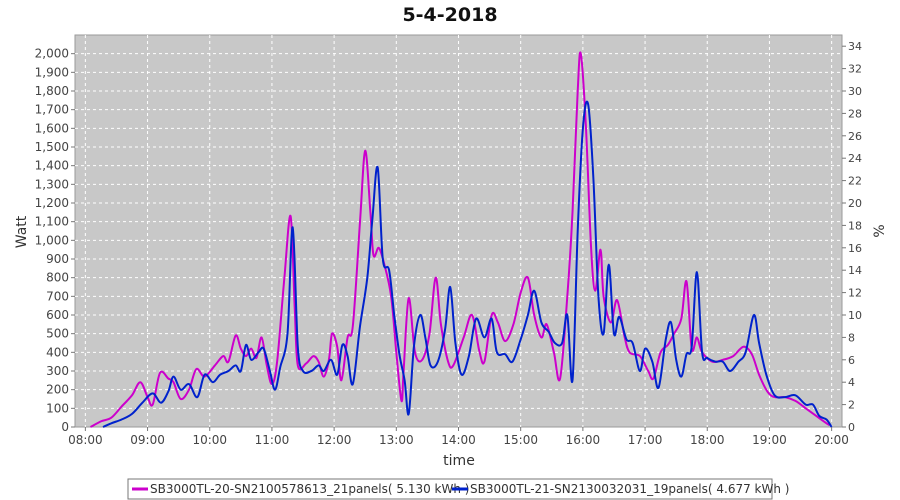 Image resolution: width=900 pixels, height=500 pixels. I want to click on legend-box, so click(450, 489).